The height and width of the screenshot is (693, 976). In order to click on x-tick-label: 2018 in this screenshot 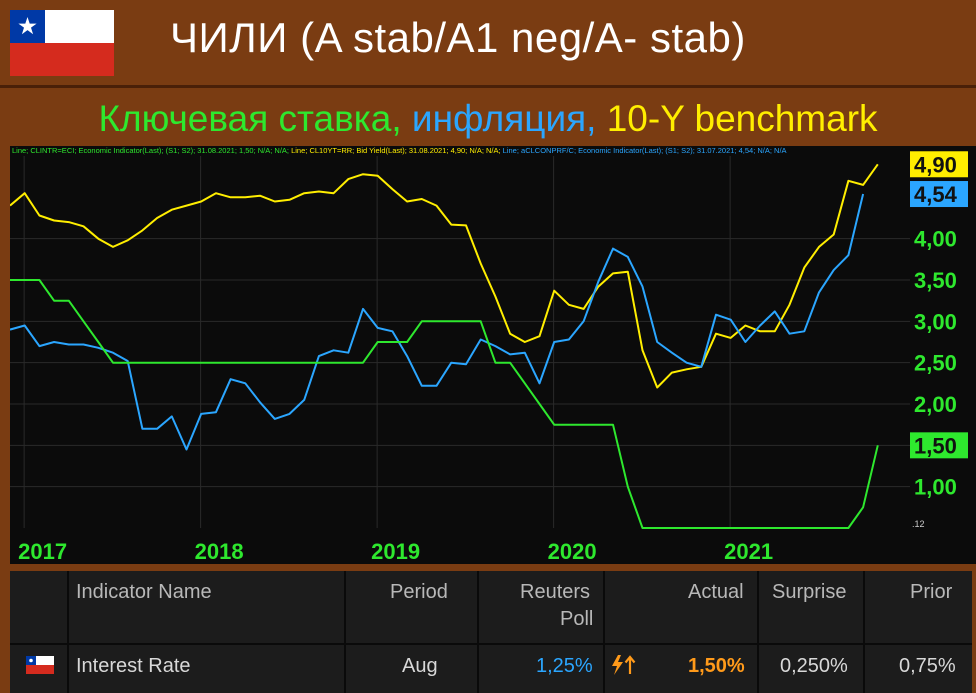, I will do `click(219, 551)`.